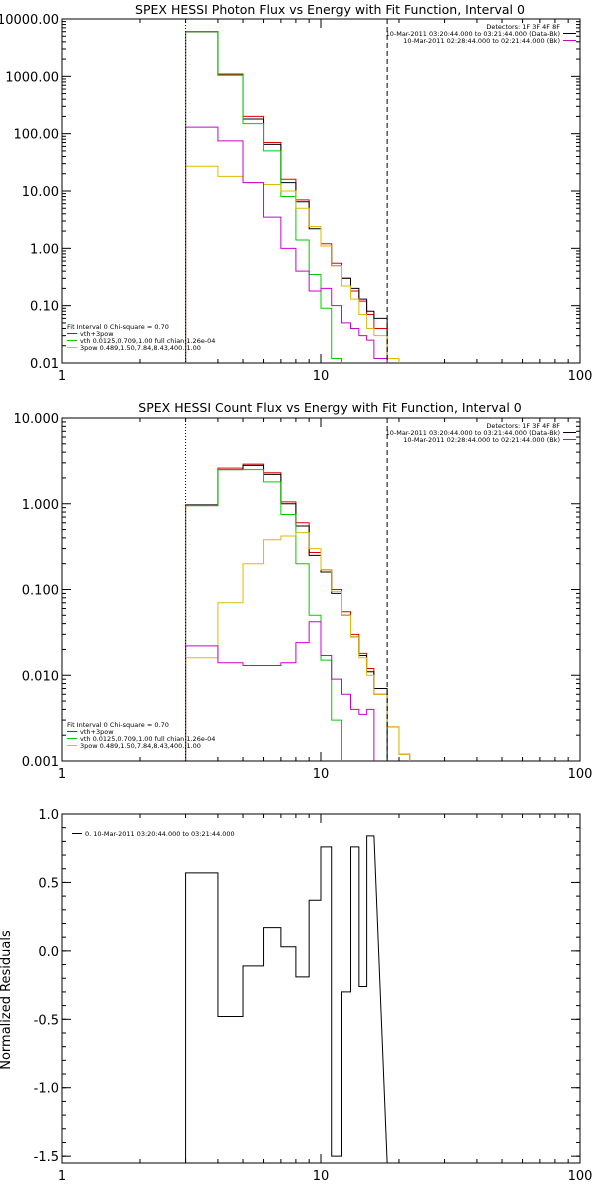 This screenshot has height=1200, width=600. Describe the element at coordinates (286, 999) in the screenshot. I see `residuals-histogram` at that location.